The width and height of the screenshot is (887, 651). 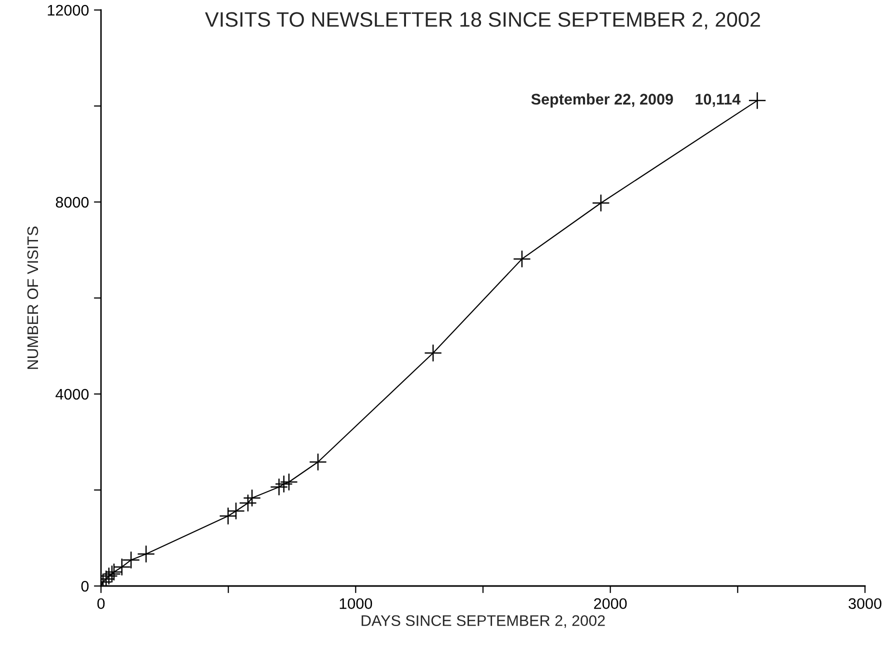 I want to click on y-tick-label: 8000, so click(x=72, y=202).